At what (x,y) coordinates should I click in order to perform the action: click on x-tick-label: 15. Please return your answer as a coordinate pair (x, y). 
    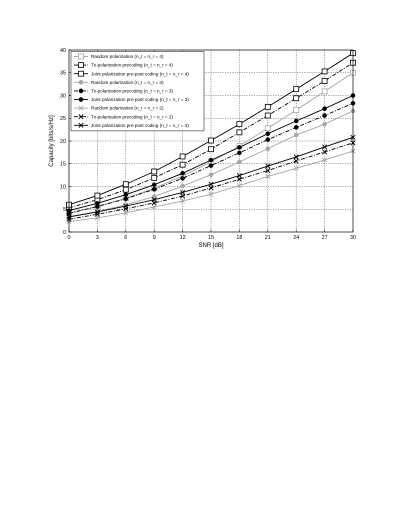
    Looking at the image, I should click on (211, 238).